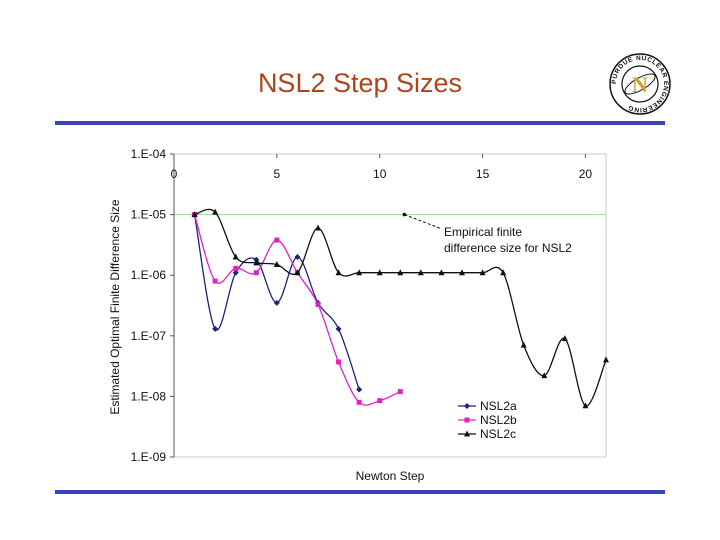  I want to click on legend-label-nsl2a: NSL2a, so click(498, 406).